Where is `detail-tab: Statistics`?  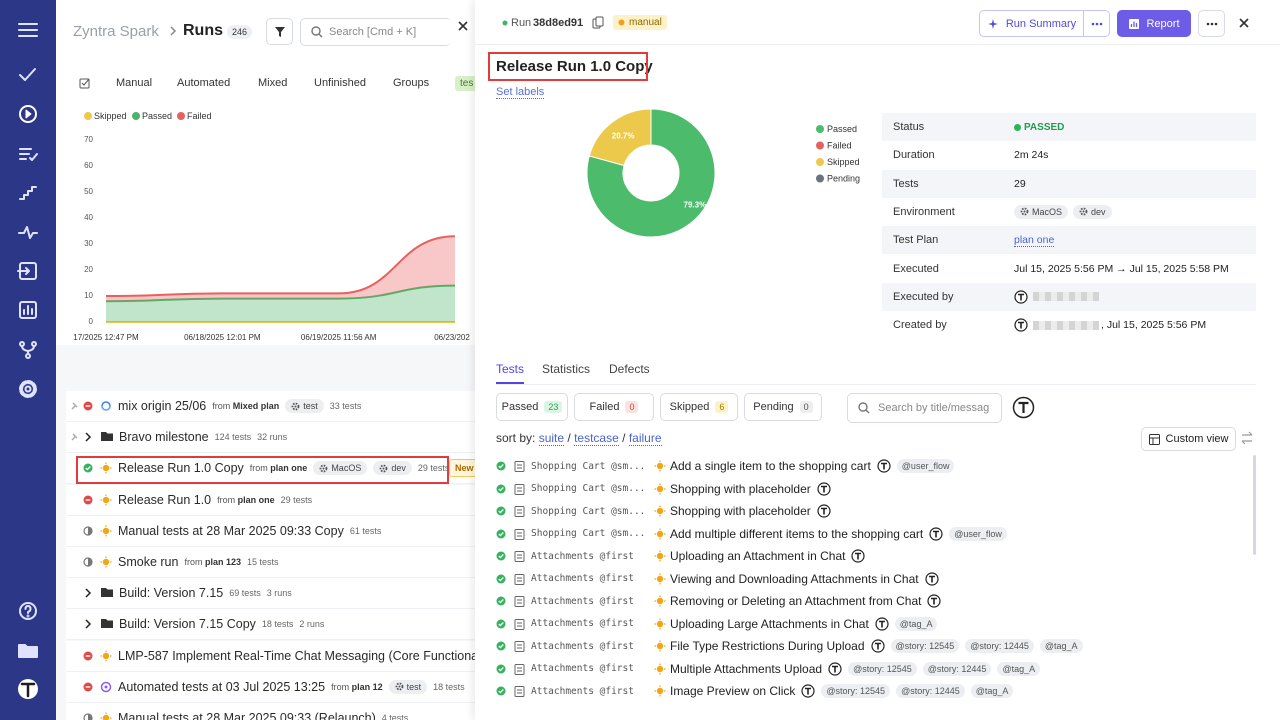
detail-tab: Statistics is located at coordinates (566, 372).